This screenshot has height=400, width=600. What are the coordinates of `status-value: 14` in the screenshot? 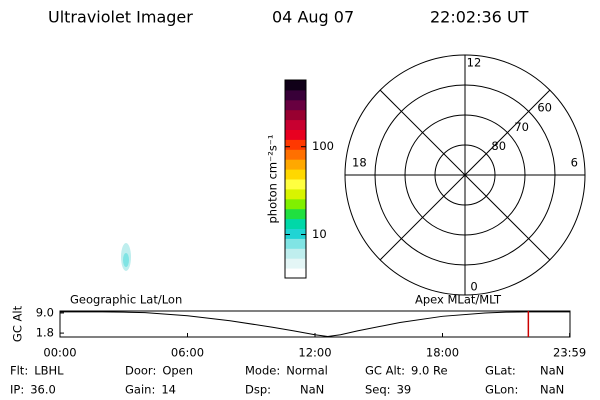 It's located at (168, 390).